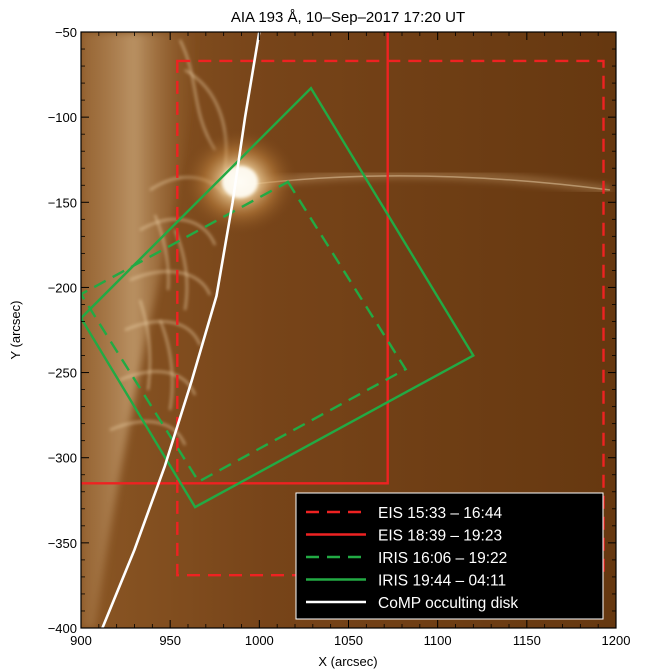  Describe the element at coordinates (616, 640) in the screenshot. I see `x-tick-label: 1200` at that location.